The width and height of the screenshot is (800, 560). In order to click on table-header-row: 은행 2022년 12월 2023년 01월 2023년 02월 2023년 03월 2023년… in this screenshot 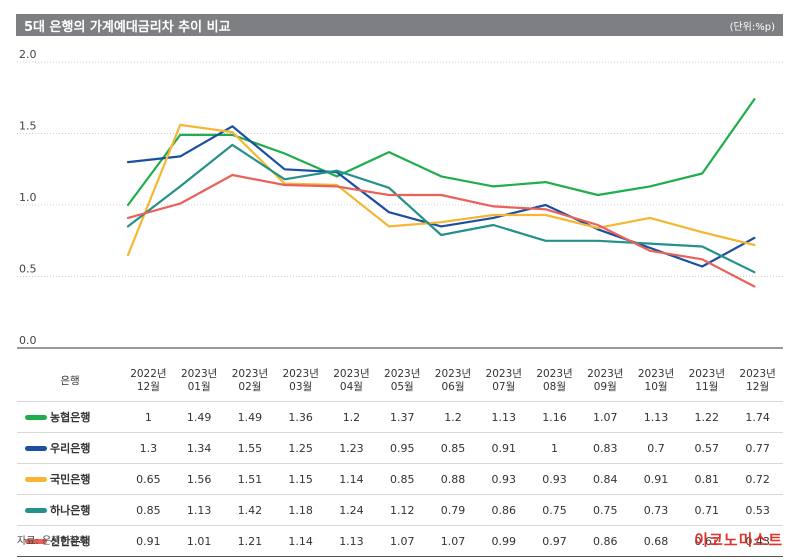, I will do `click(400, 381)`.